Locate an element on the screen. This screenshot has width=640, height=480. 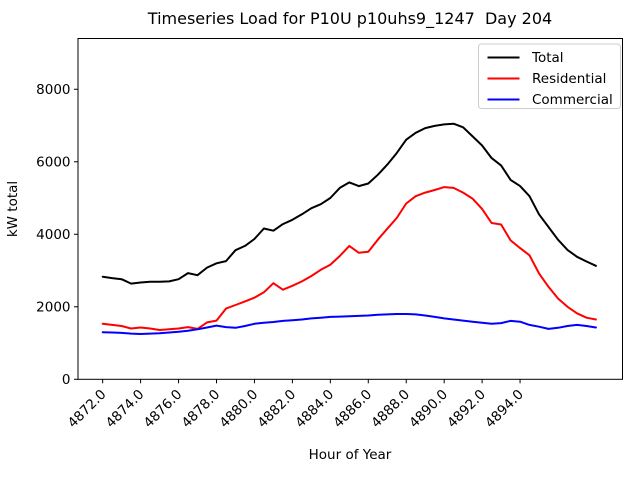
y-tick-label: 0 is located at coordinates (66, 380).